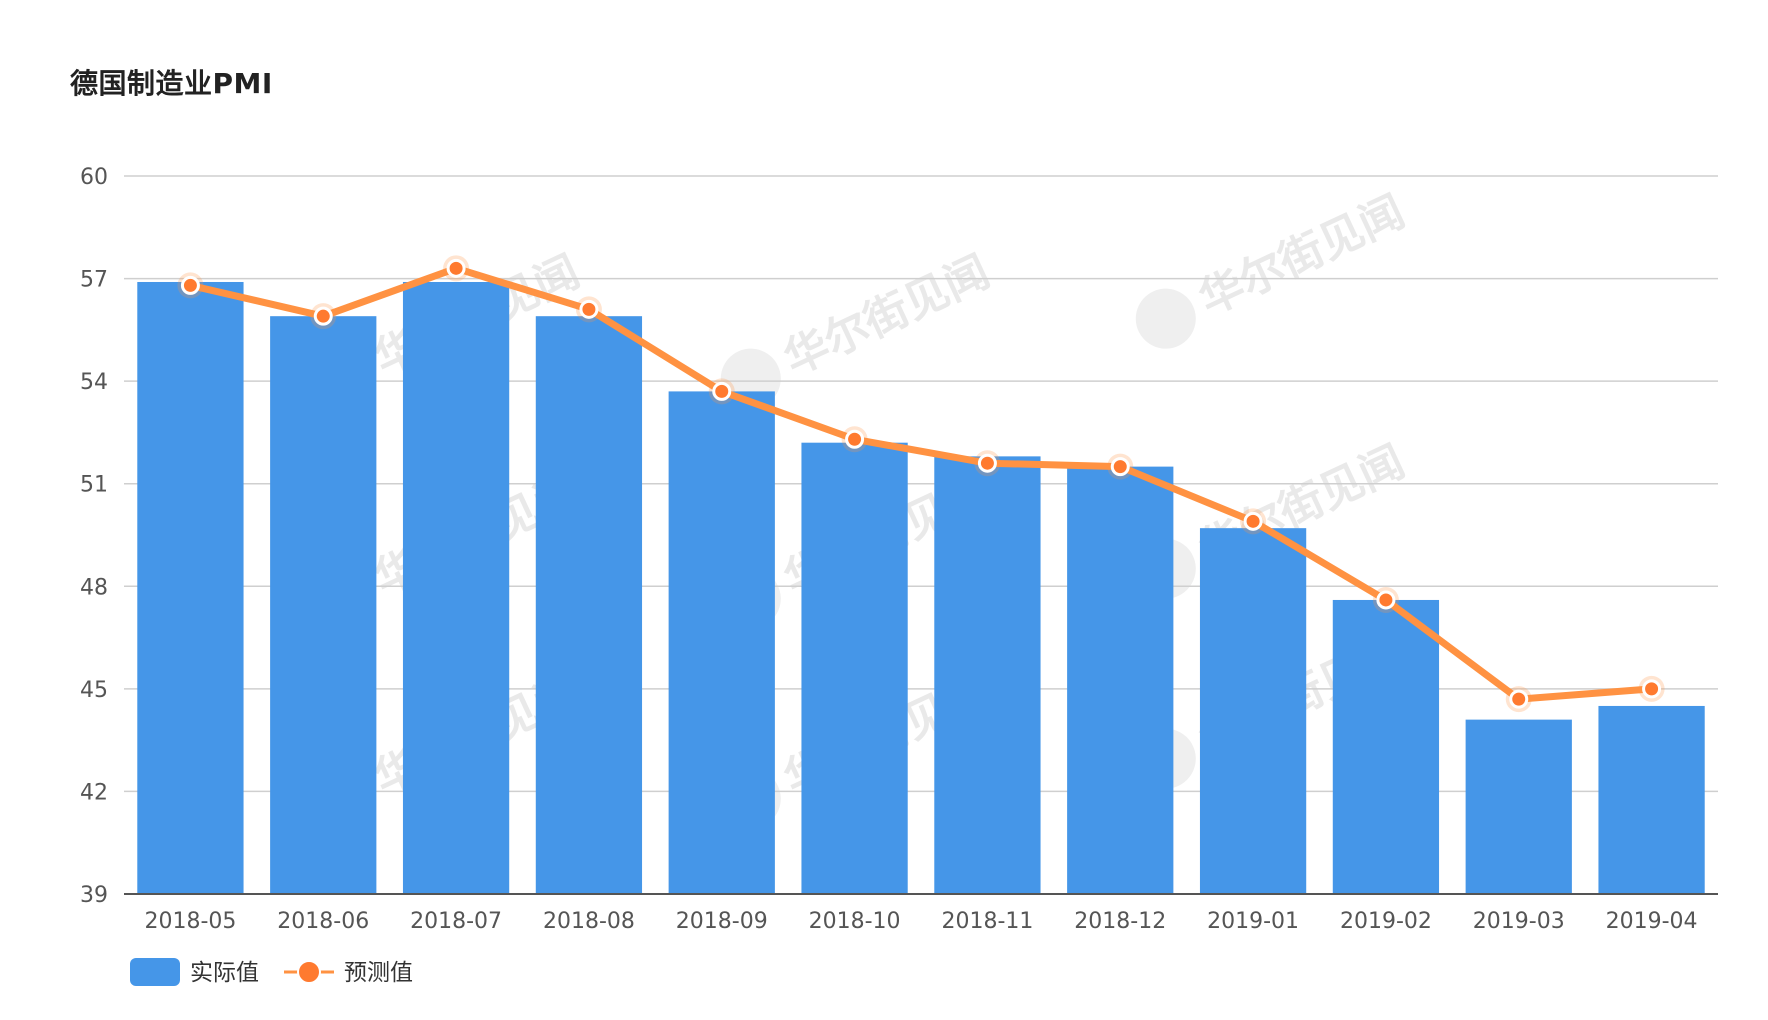  Describe the element at coordinates (94, 895) in the screenshot. I see `y-tick-label: 39` at that location.